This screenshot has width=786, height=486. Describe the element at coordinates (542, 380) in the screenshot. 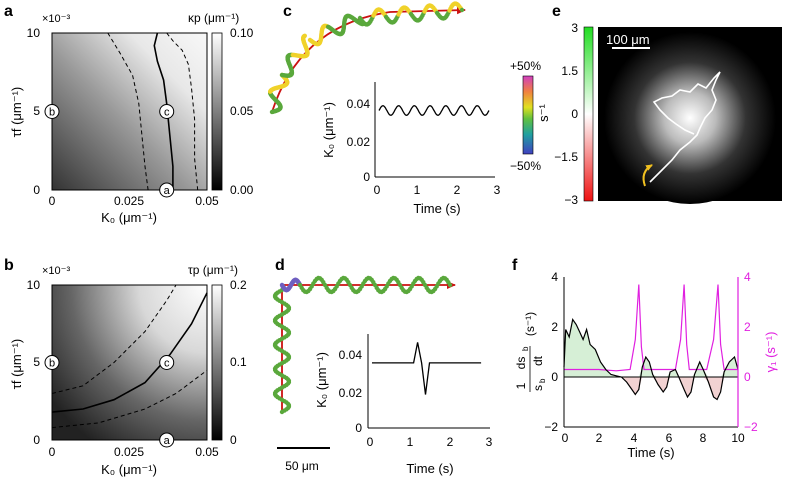

I see `y-label-f-sub-b2: b` at that location.